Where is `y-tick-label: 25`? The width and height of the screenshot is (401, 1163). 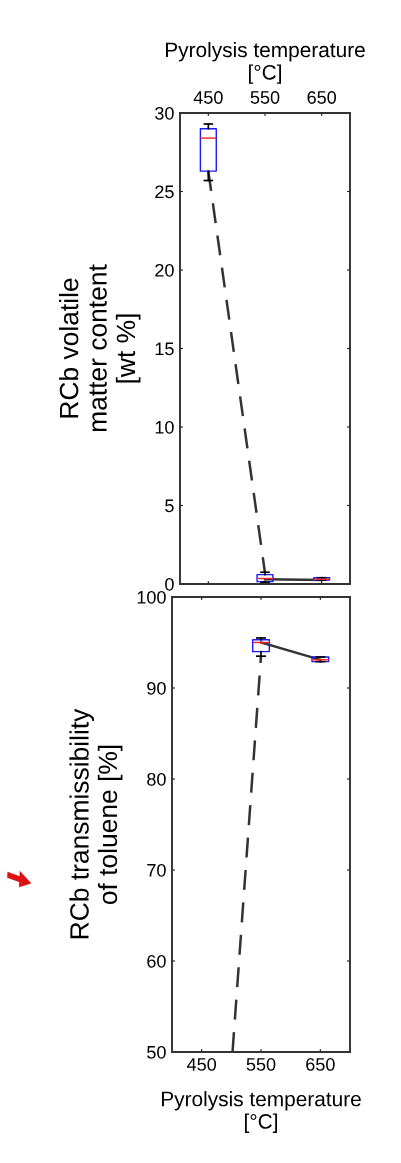 y-tick-label: 25 is located at coordinates (164, 192).